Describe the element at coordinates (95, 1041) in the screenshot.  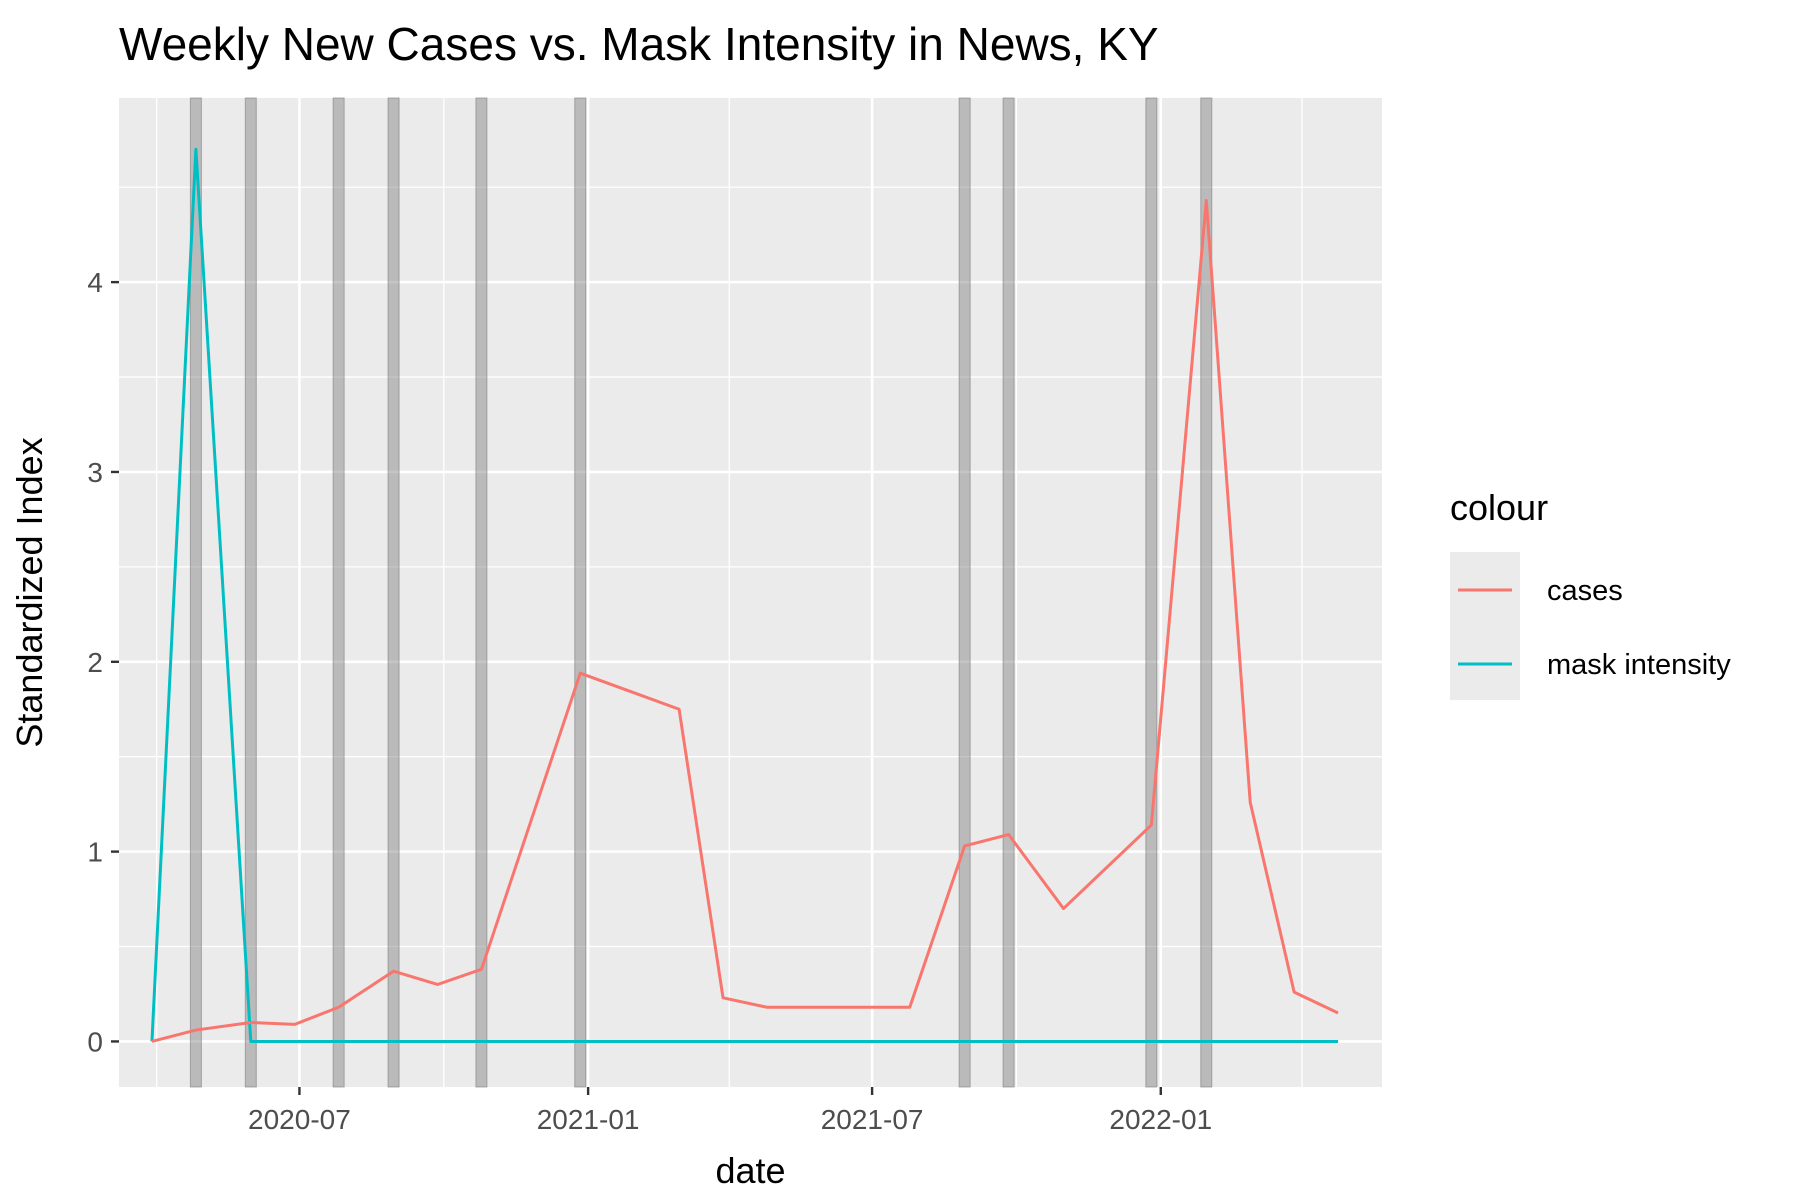
I see `y-tick-label: 0` at that location.